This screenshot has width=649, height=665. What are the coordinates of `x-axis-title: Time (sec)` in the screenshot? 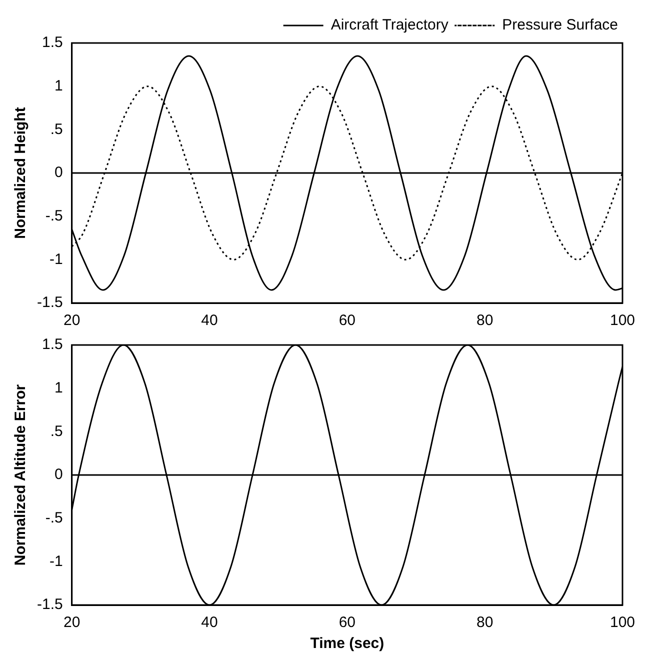 It's located at (347, 643).